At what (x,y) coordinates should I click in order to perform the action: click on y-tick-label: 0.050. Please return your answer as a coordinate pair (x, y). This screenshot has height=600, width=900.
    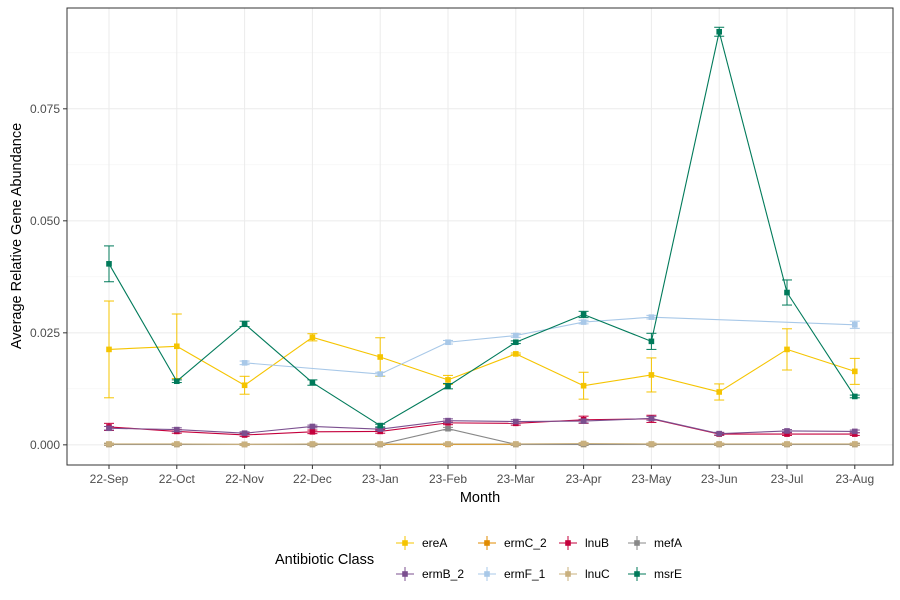
    Looking at the image, I should click on (45, 221).